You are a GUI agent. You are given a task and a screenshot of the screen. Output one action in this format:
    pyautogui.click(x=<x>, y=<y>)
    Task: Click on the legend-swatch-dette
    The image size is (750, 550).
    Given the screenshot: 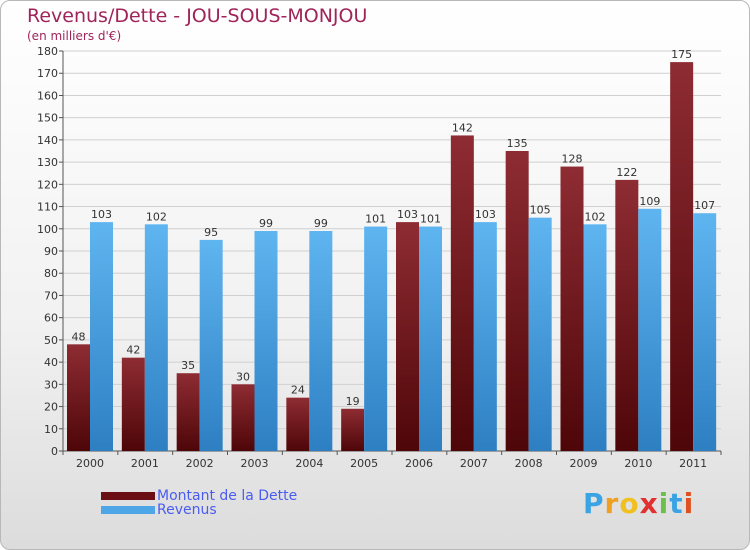 What is the action you would take?
    pyautogui.click(x=128, y=496)
    